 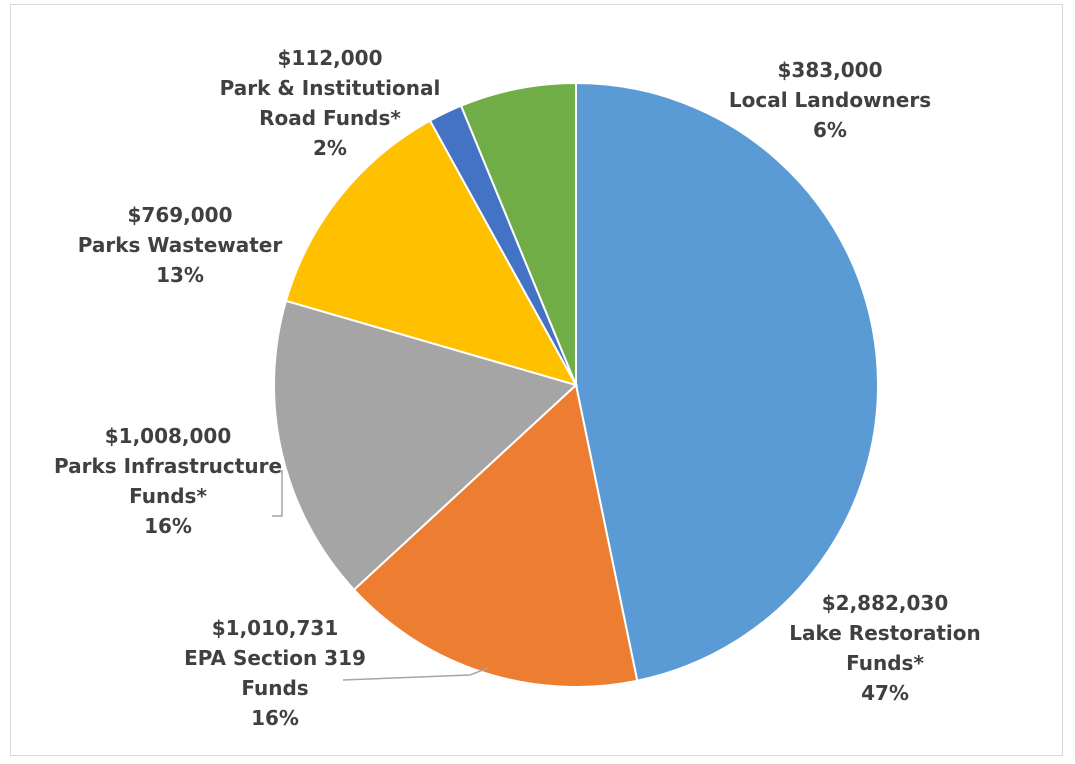 What do you see at coordinates (830, 100) in the screenshot?
I see `data-label-local-landowners: $383,000 Local Landowners 6%` at bounding box center [830, 100].